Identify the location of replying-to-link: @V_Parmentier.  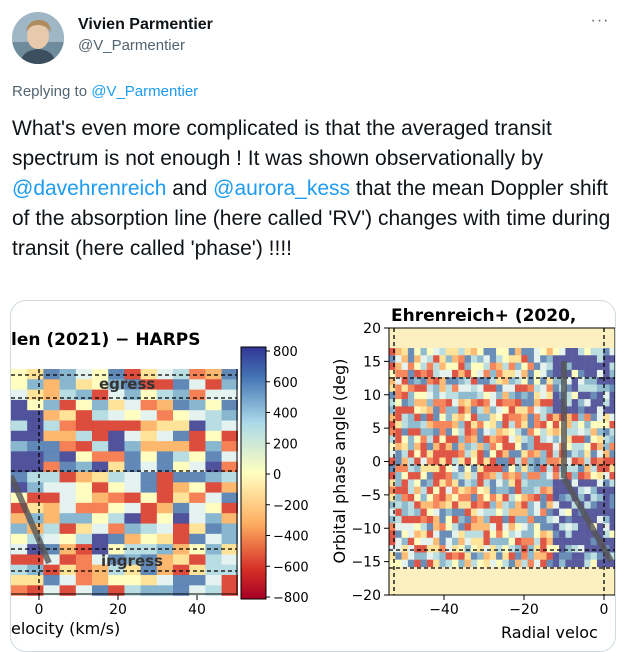
(145, 91).